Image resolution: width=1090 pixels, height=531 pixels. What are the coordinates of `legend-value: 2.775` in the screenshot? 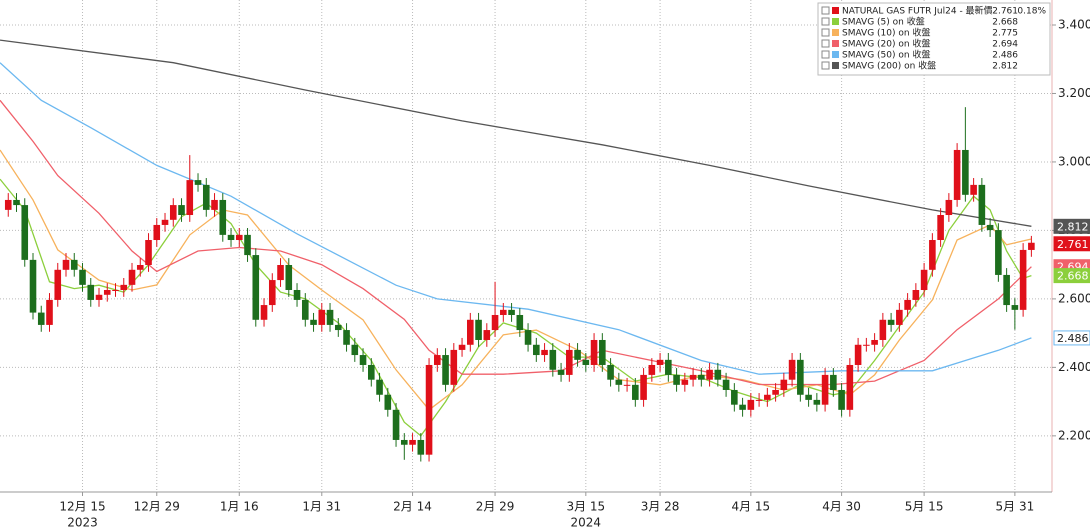 It's located at (1005, 34).